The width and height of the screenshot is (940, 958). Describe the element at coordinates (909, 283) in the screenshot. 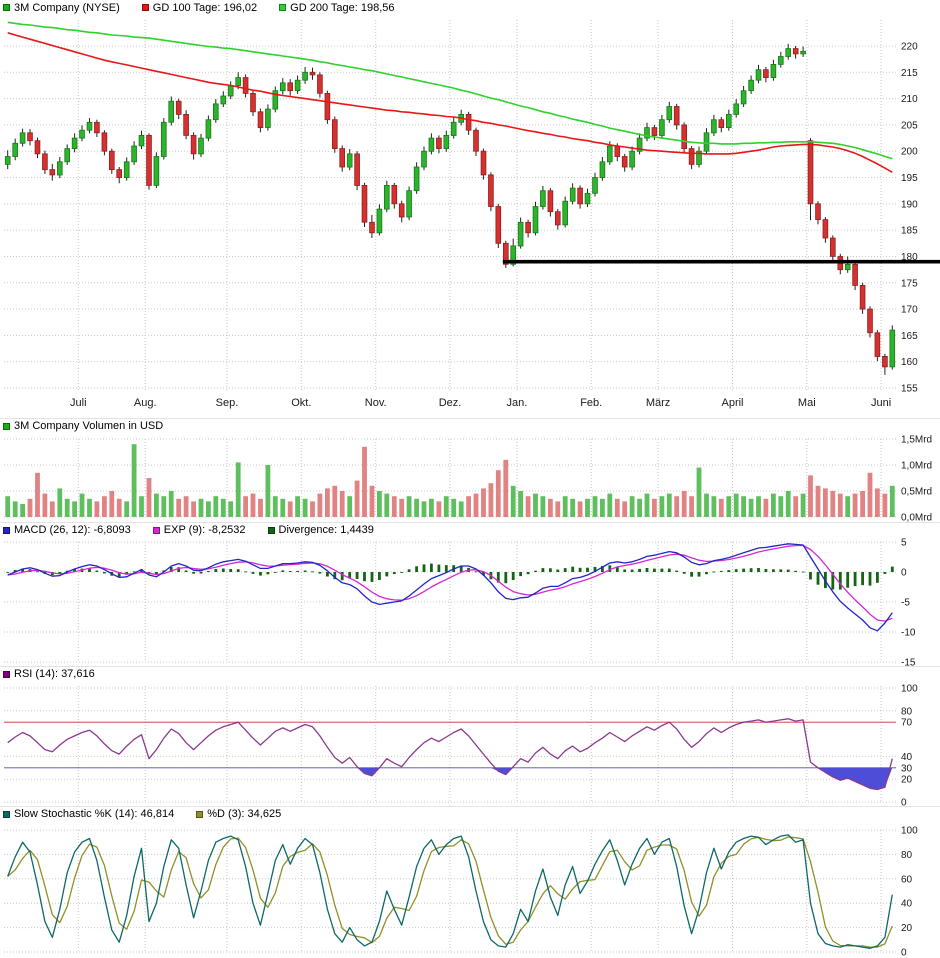

I see `svg-text: 175` at that location.